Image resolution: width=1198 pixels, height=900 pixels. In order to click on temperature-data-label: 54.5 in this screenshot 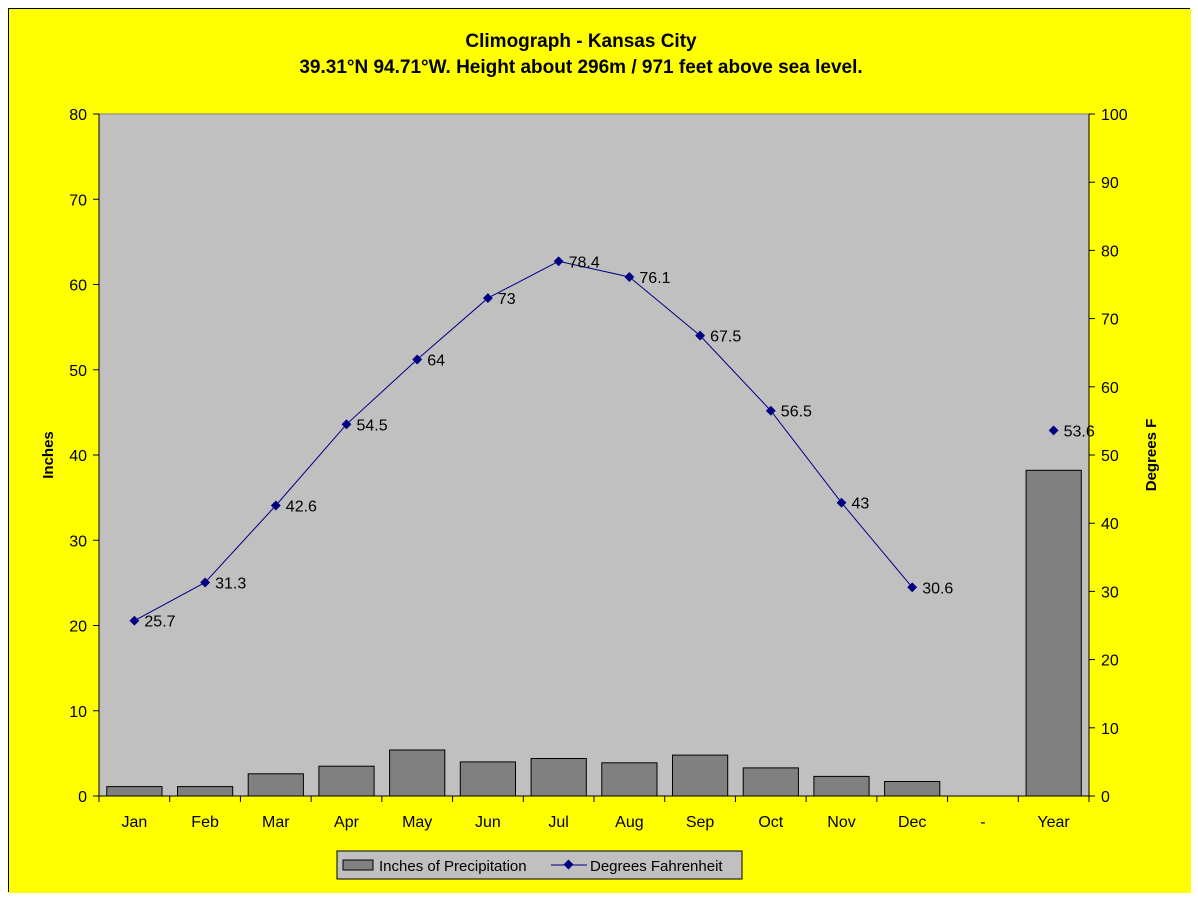, I will do `click(372, 425)`.